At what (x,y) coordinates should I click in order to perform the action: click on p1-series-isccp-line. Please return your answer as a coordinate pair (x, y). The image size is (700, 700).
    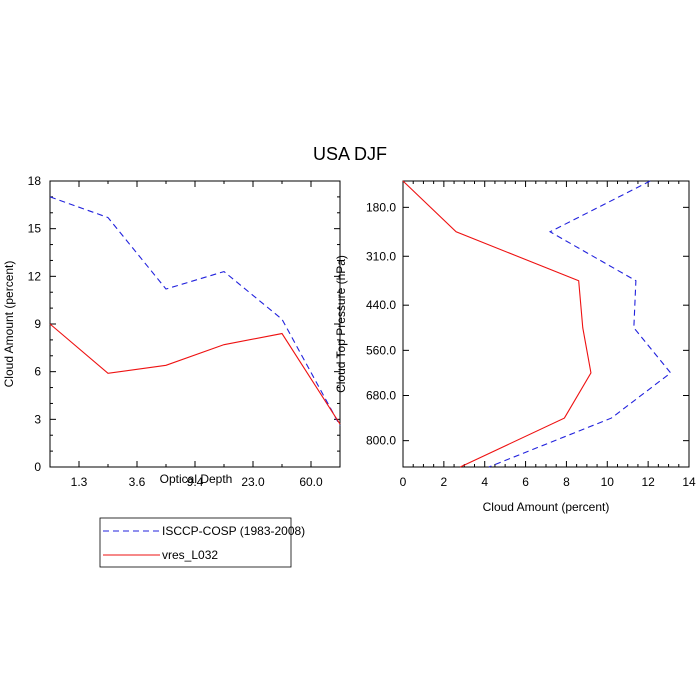
    Looking at the image, I should click on (195, 311).